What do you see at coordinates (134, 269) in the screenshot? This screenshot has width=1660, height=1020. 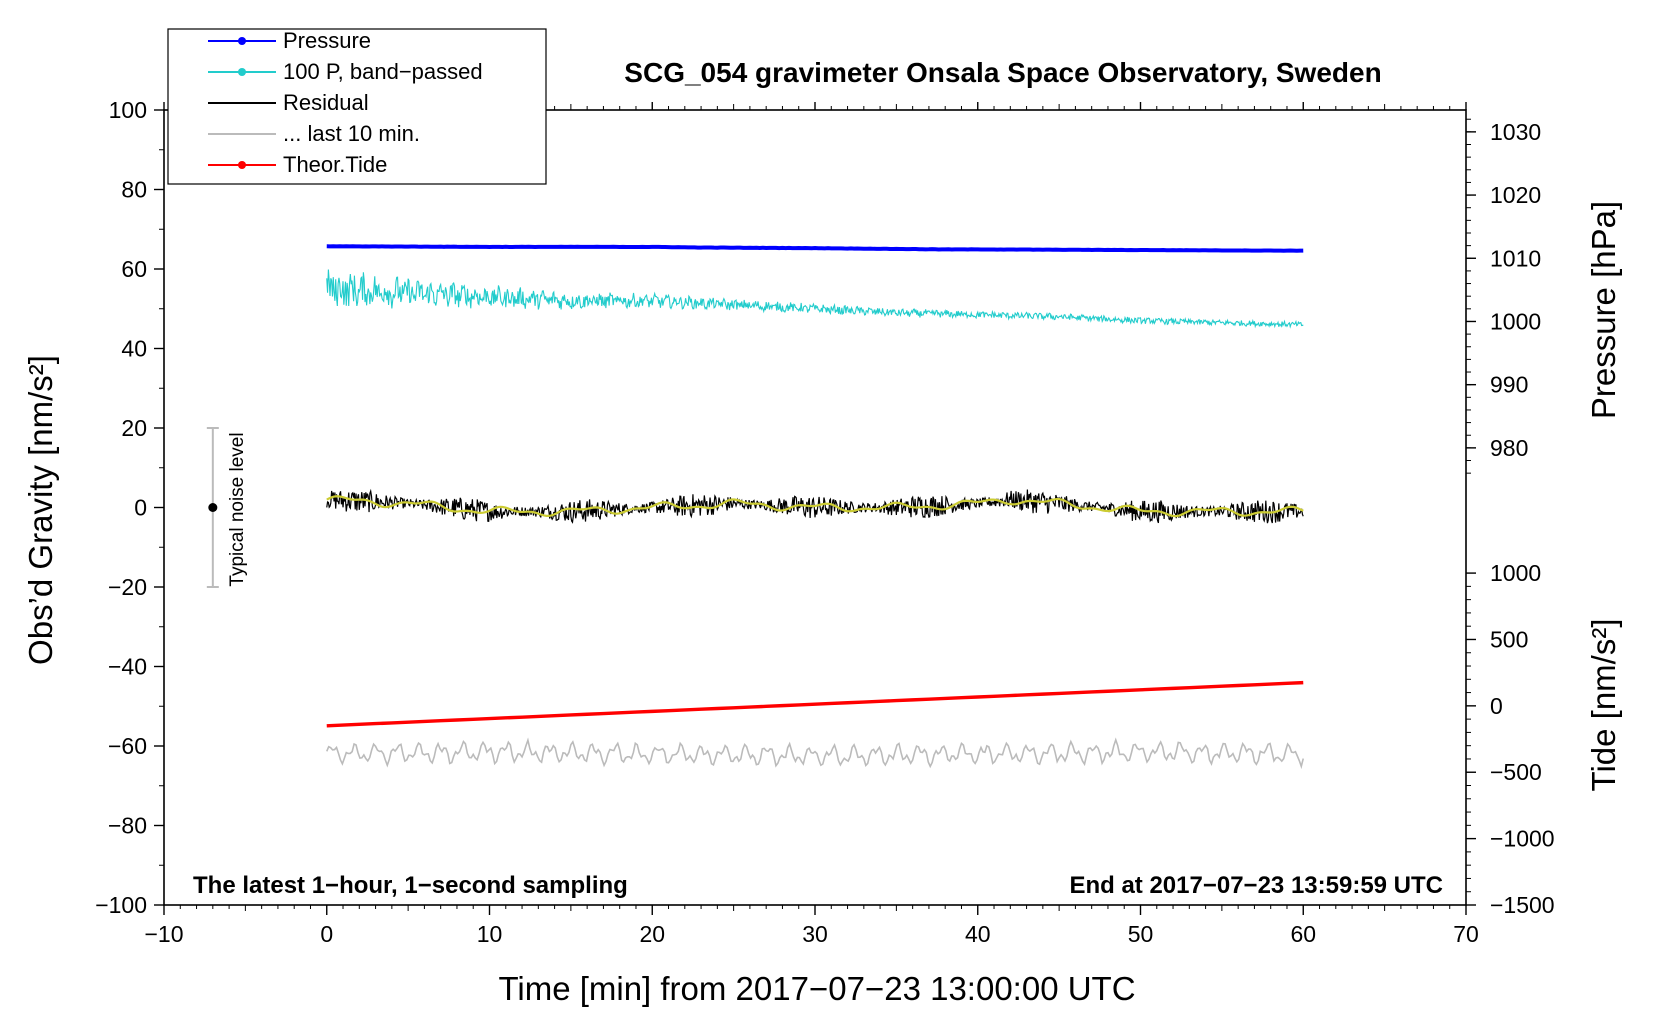 I see `y-left-tick-label: 60` at bounding box center [134, 269].